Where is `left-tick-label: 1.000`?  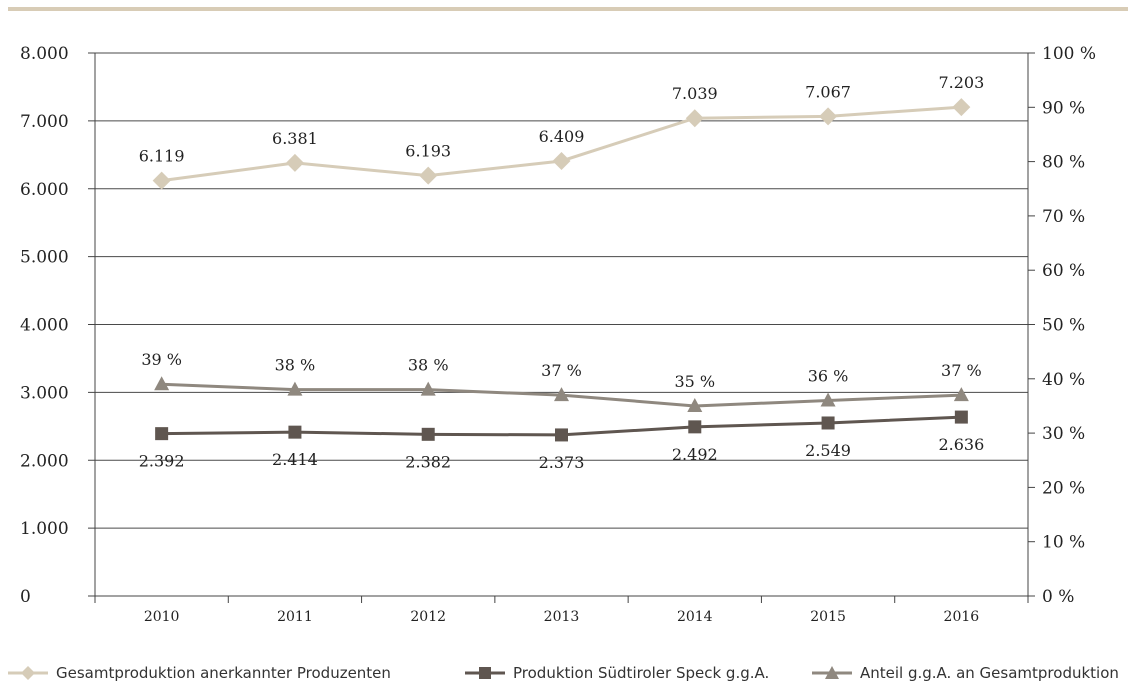 left-tick-label: 1.000 is located at coordinates (44, 529).